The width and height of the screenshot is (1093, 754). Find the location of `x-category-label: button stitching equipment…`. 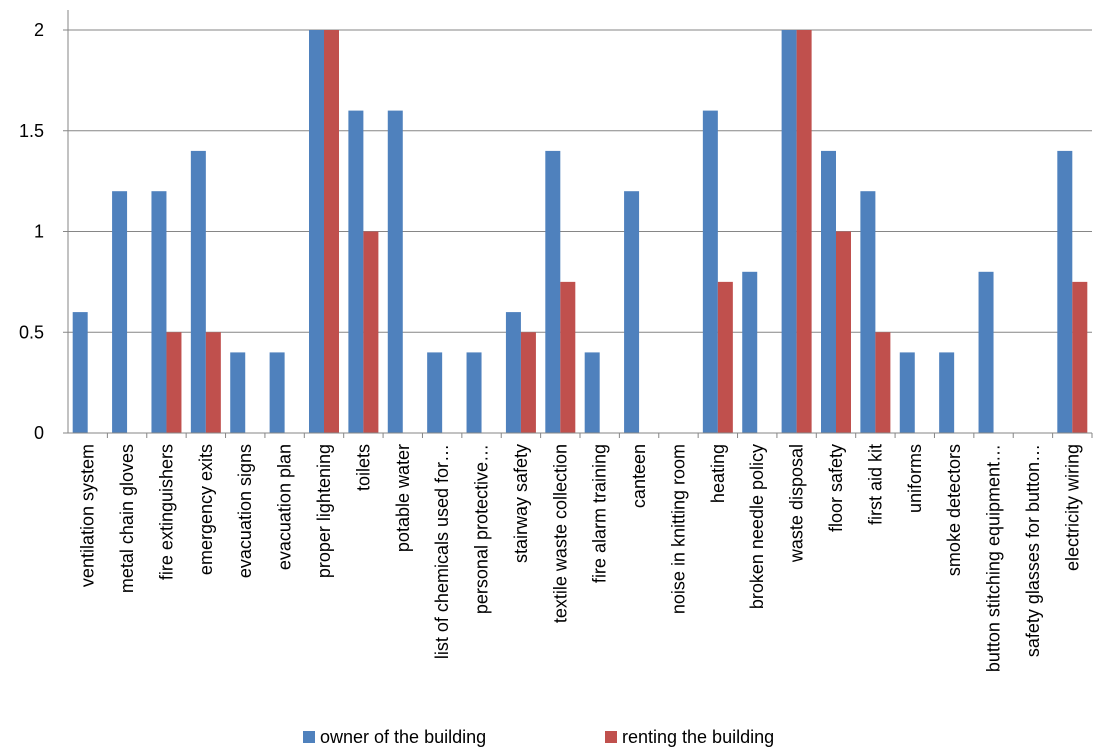

x-category-label: button stitching equipment… is located at coordinates (994, 558).